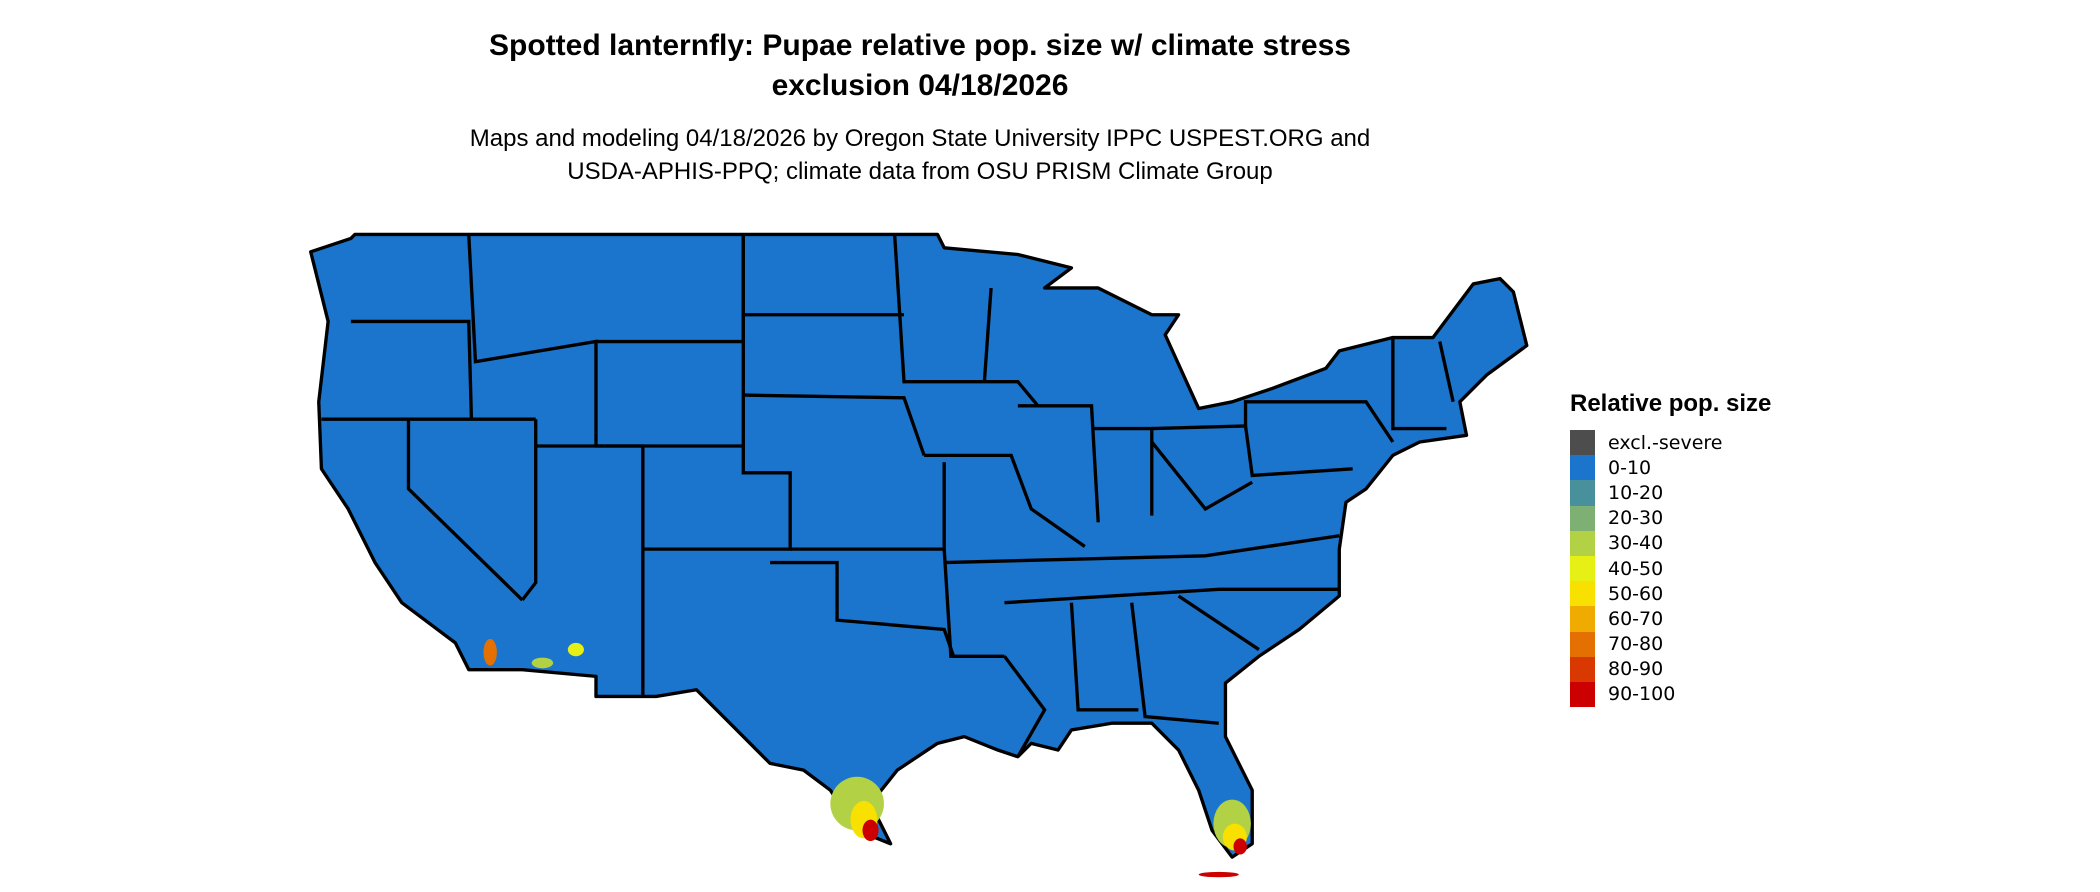  Describe the element at coordinates (1630, 467) in the screenshot. I see `legend-label: 0-10` at that location.